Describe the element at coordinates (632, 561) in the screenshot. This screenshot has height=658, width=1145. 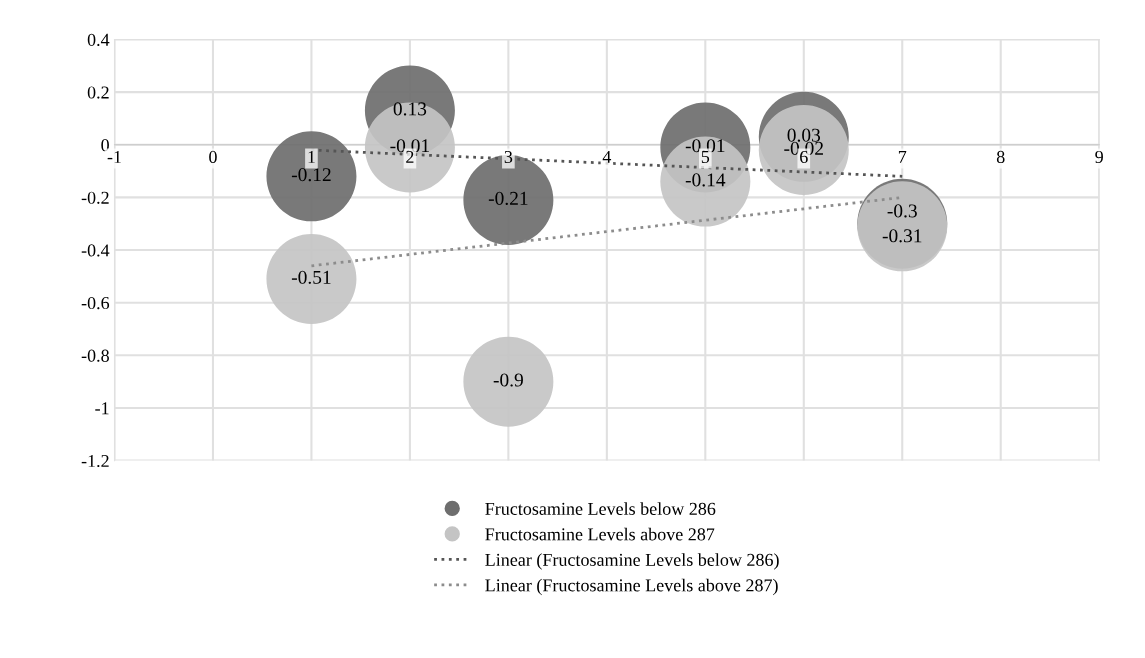
I see `legend-label: Linear (Fructosamine Levels below 286)` at that location.